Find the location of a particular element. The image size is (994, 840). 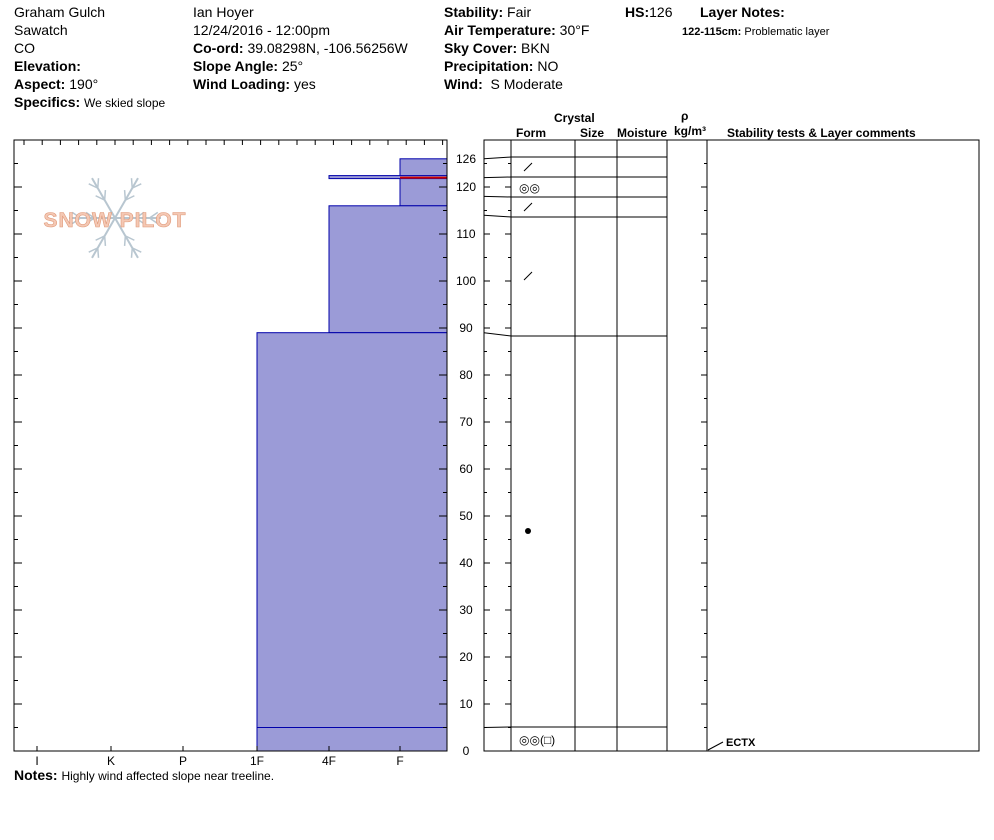

notes-label: Notes: is located at coordinates (36, 775).